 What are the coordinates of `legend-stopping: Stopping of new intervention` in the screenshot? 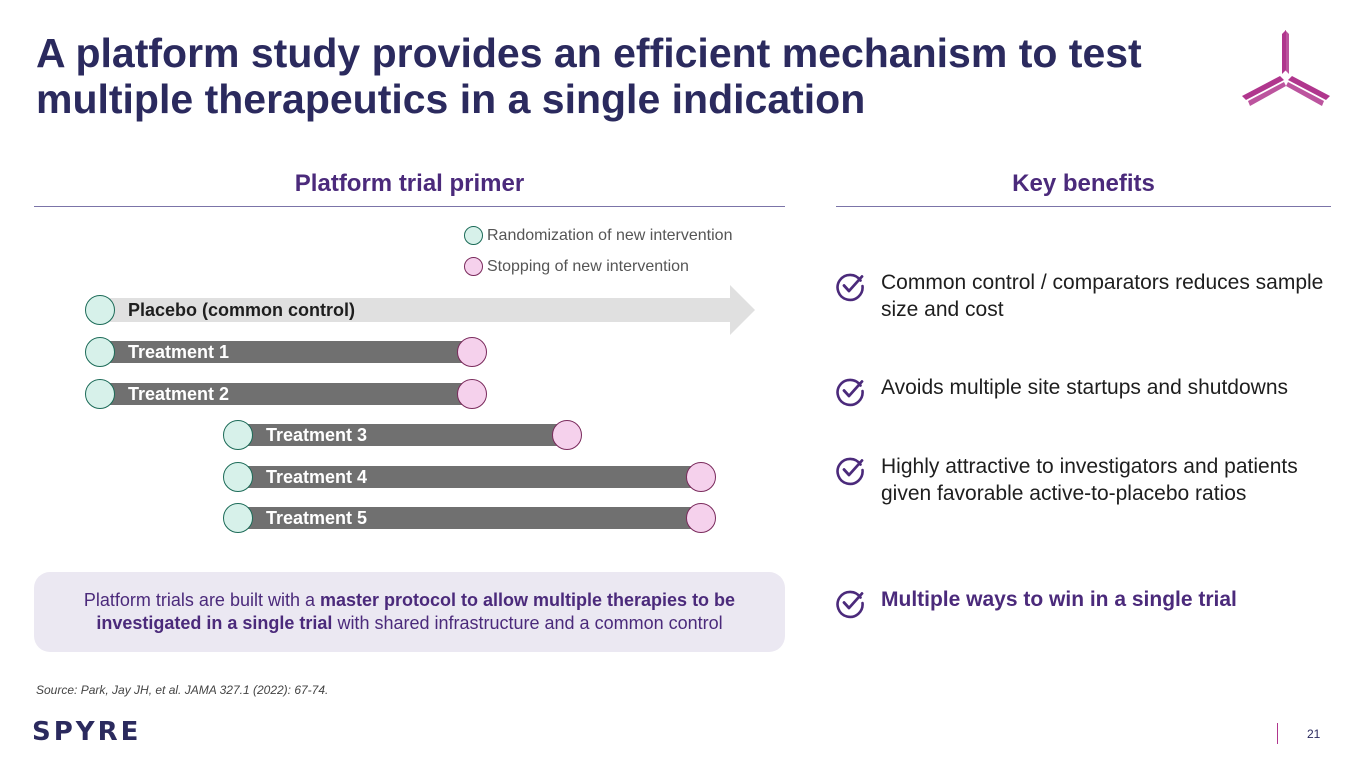 It's located at (576, 266).